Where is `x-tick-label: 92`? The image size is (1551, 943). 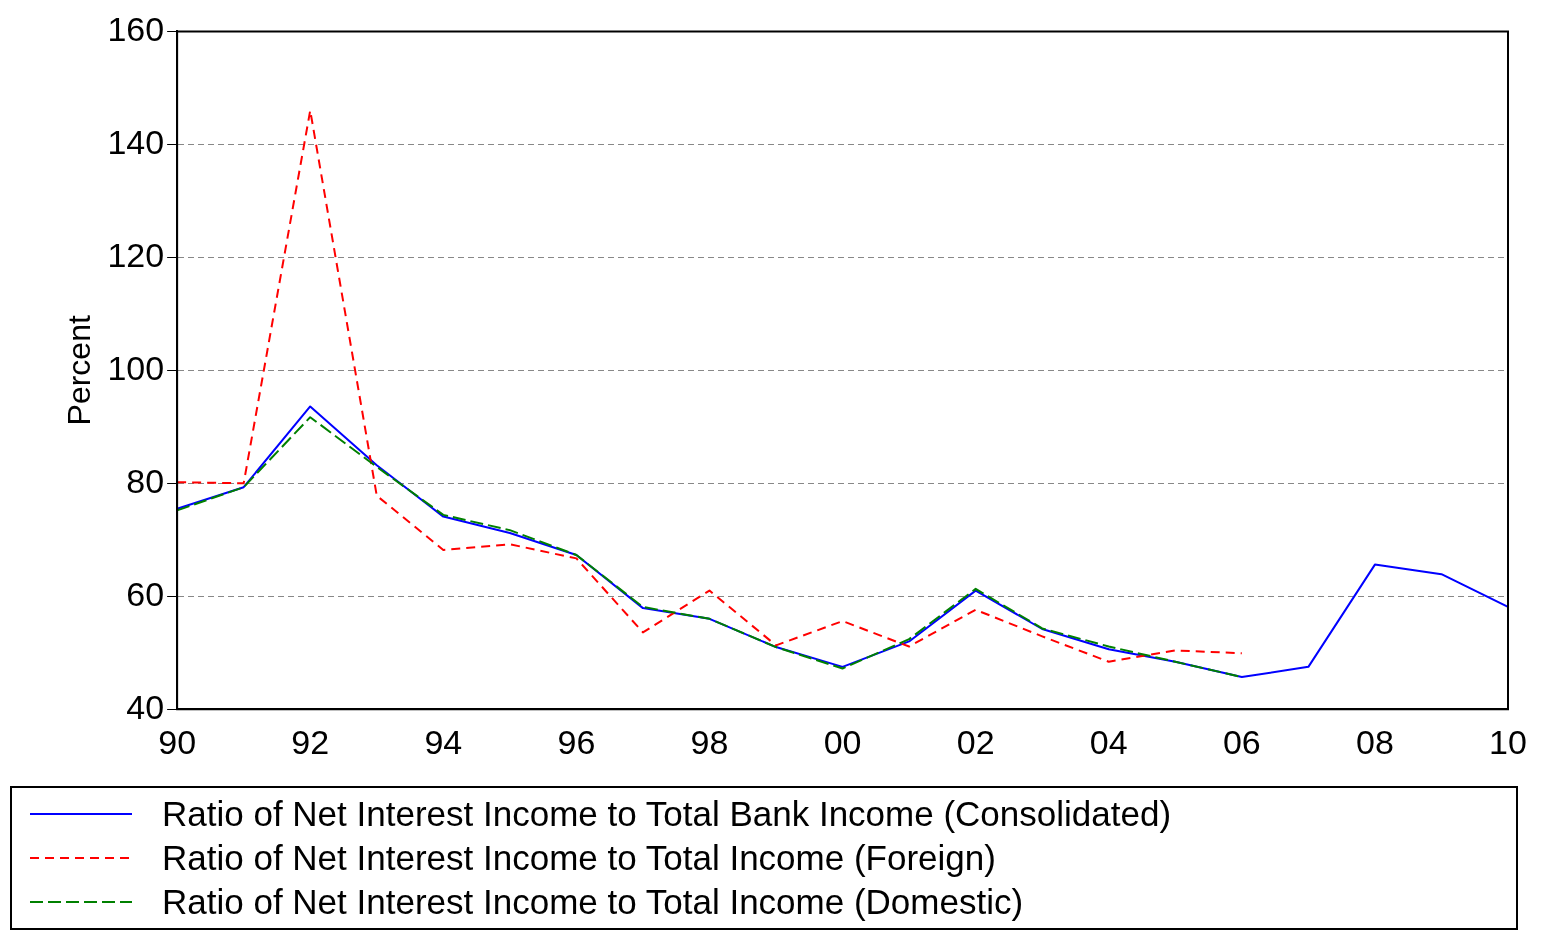
x-tick-label: 92 is located at coordinates (310, 741).